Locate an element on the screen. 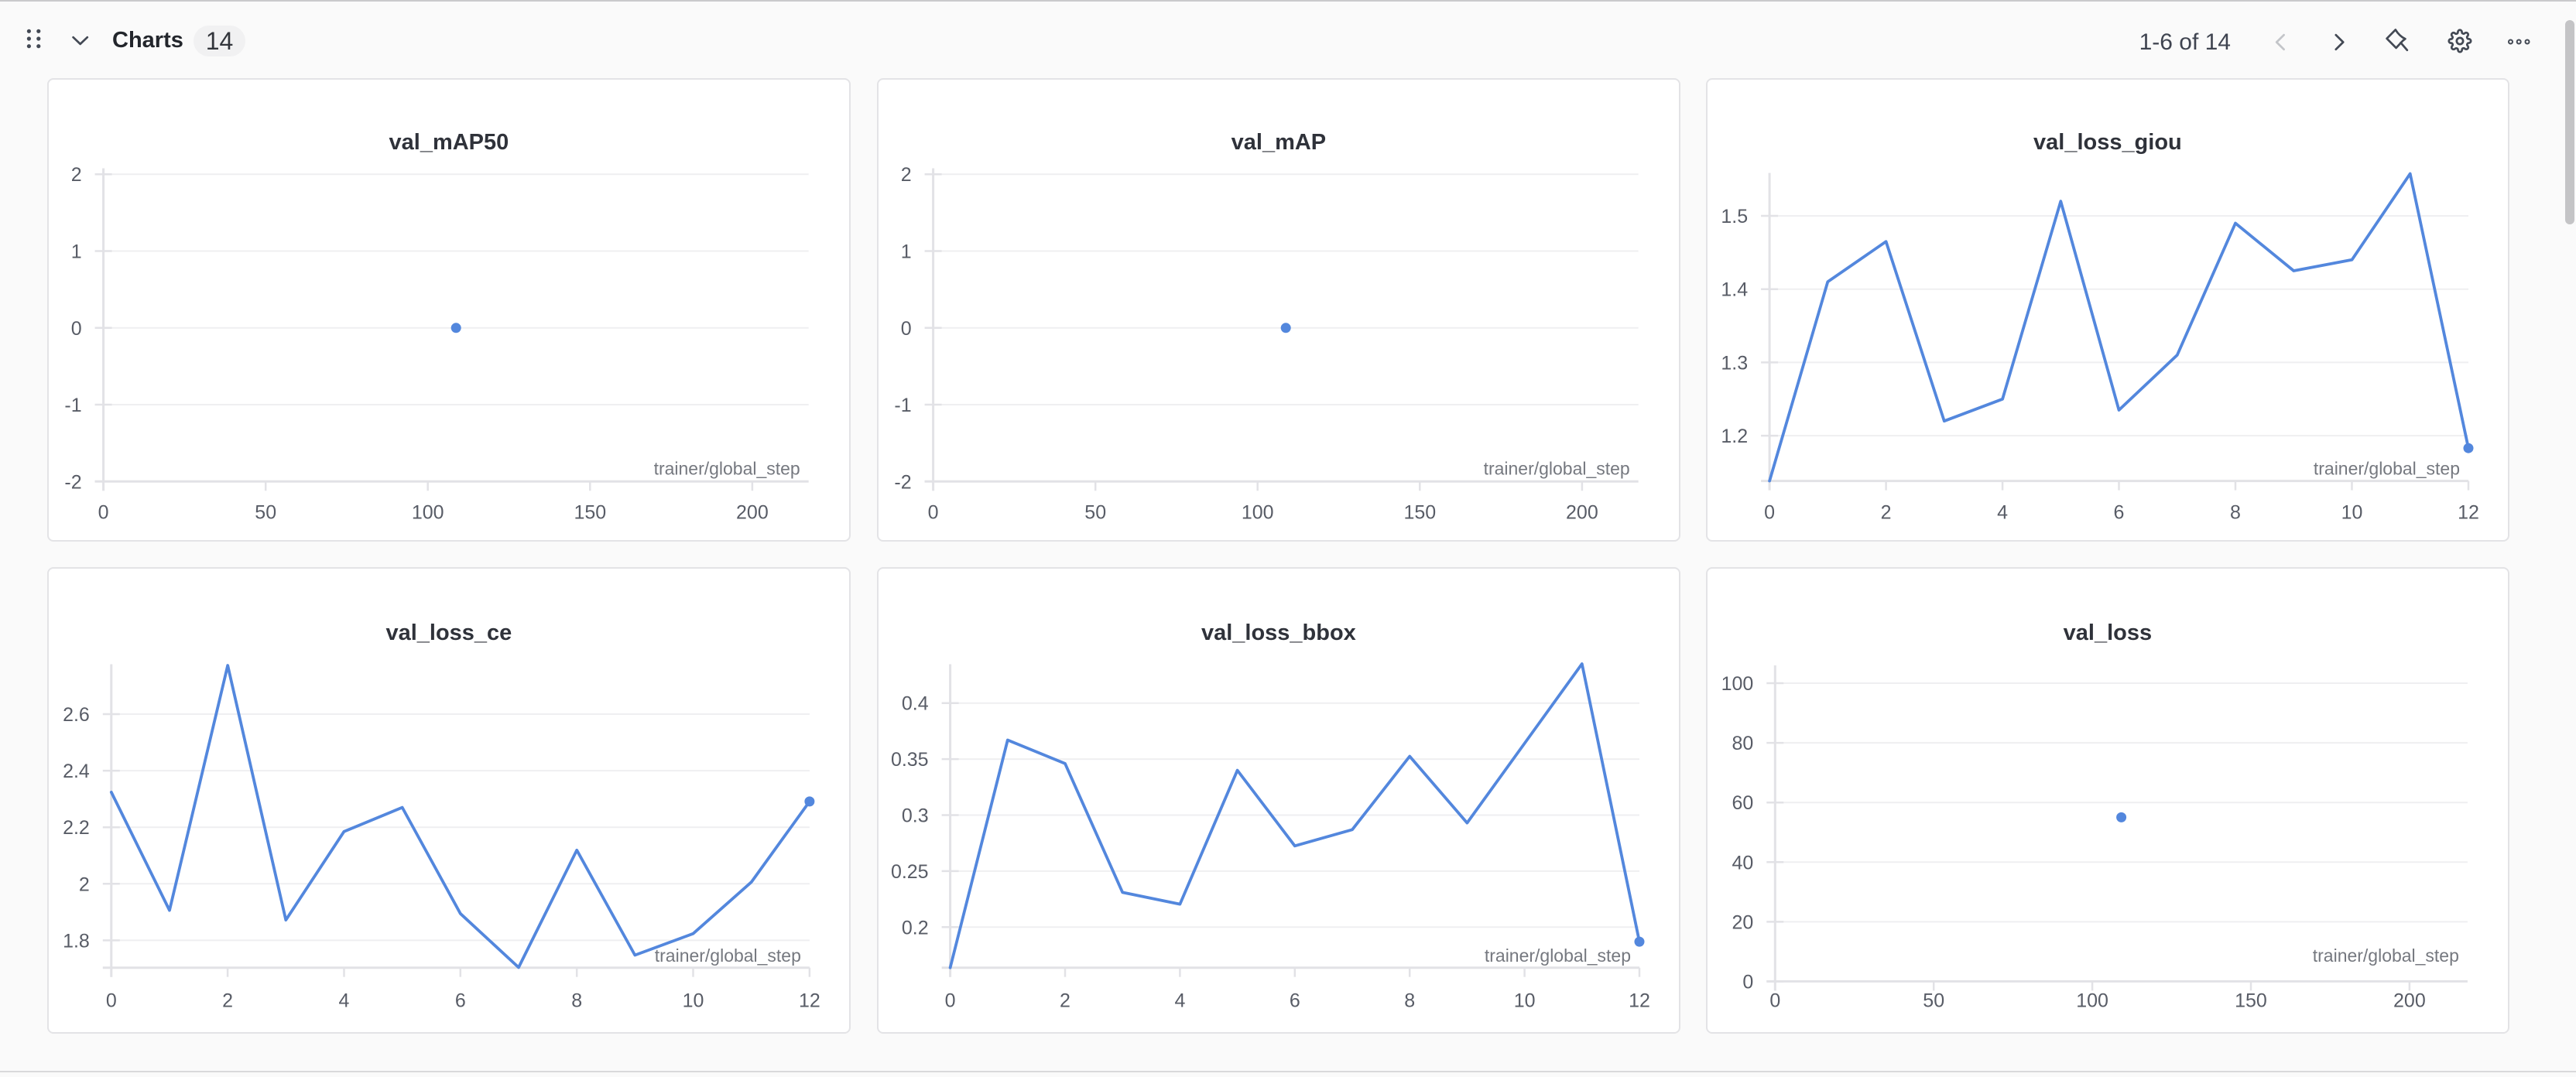 The width and height of the screenshot is (2576, 1077). svg-text: 2.2 is located at coordinates (76, 828).